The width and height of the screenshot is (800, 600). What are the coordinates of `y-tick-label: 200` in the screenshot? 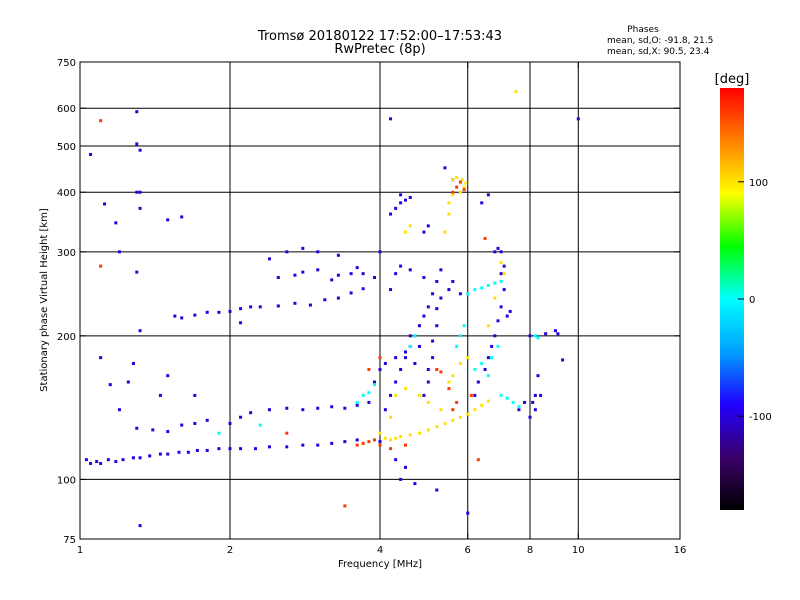 It's located at (66, 337).